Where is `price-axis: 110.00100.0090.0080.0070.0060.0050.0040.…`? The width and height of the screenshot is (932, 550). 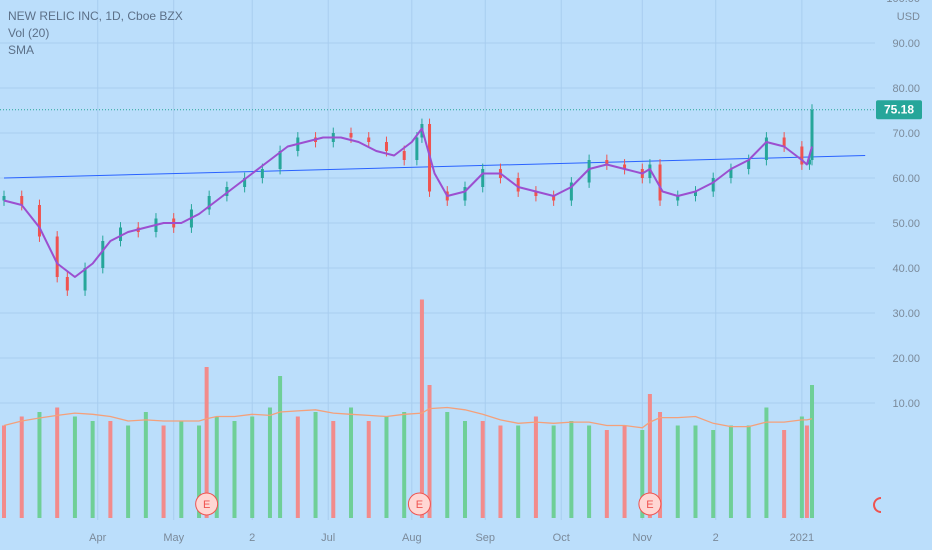 price-axis: 110.00100.0090.0080.0070.0060.0050.0040.… is located at coordinates (903, 205).